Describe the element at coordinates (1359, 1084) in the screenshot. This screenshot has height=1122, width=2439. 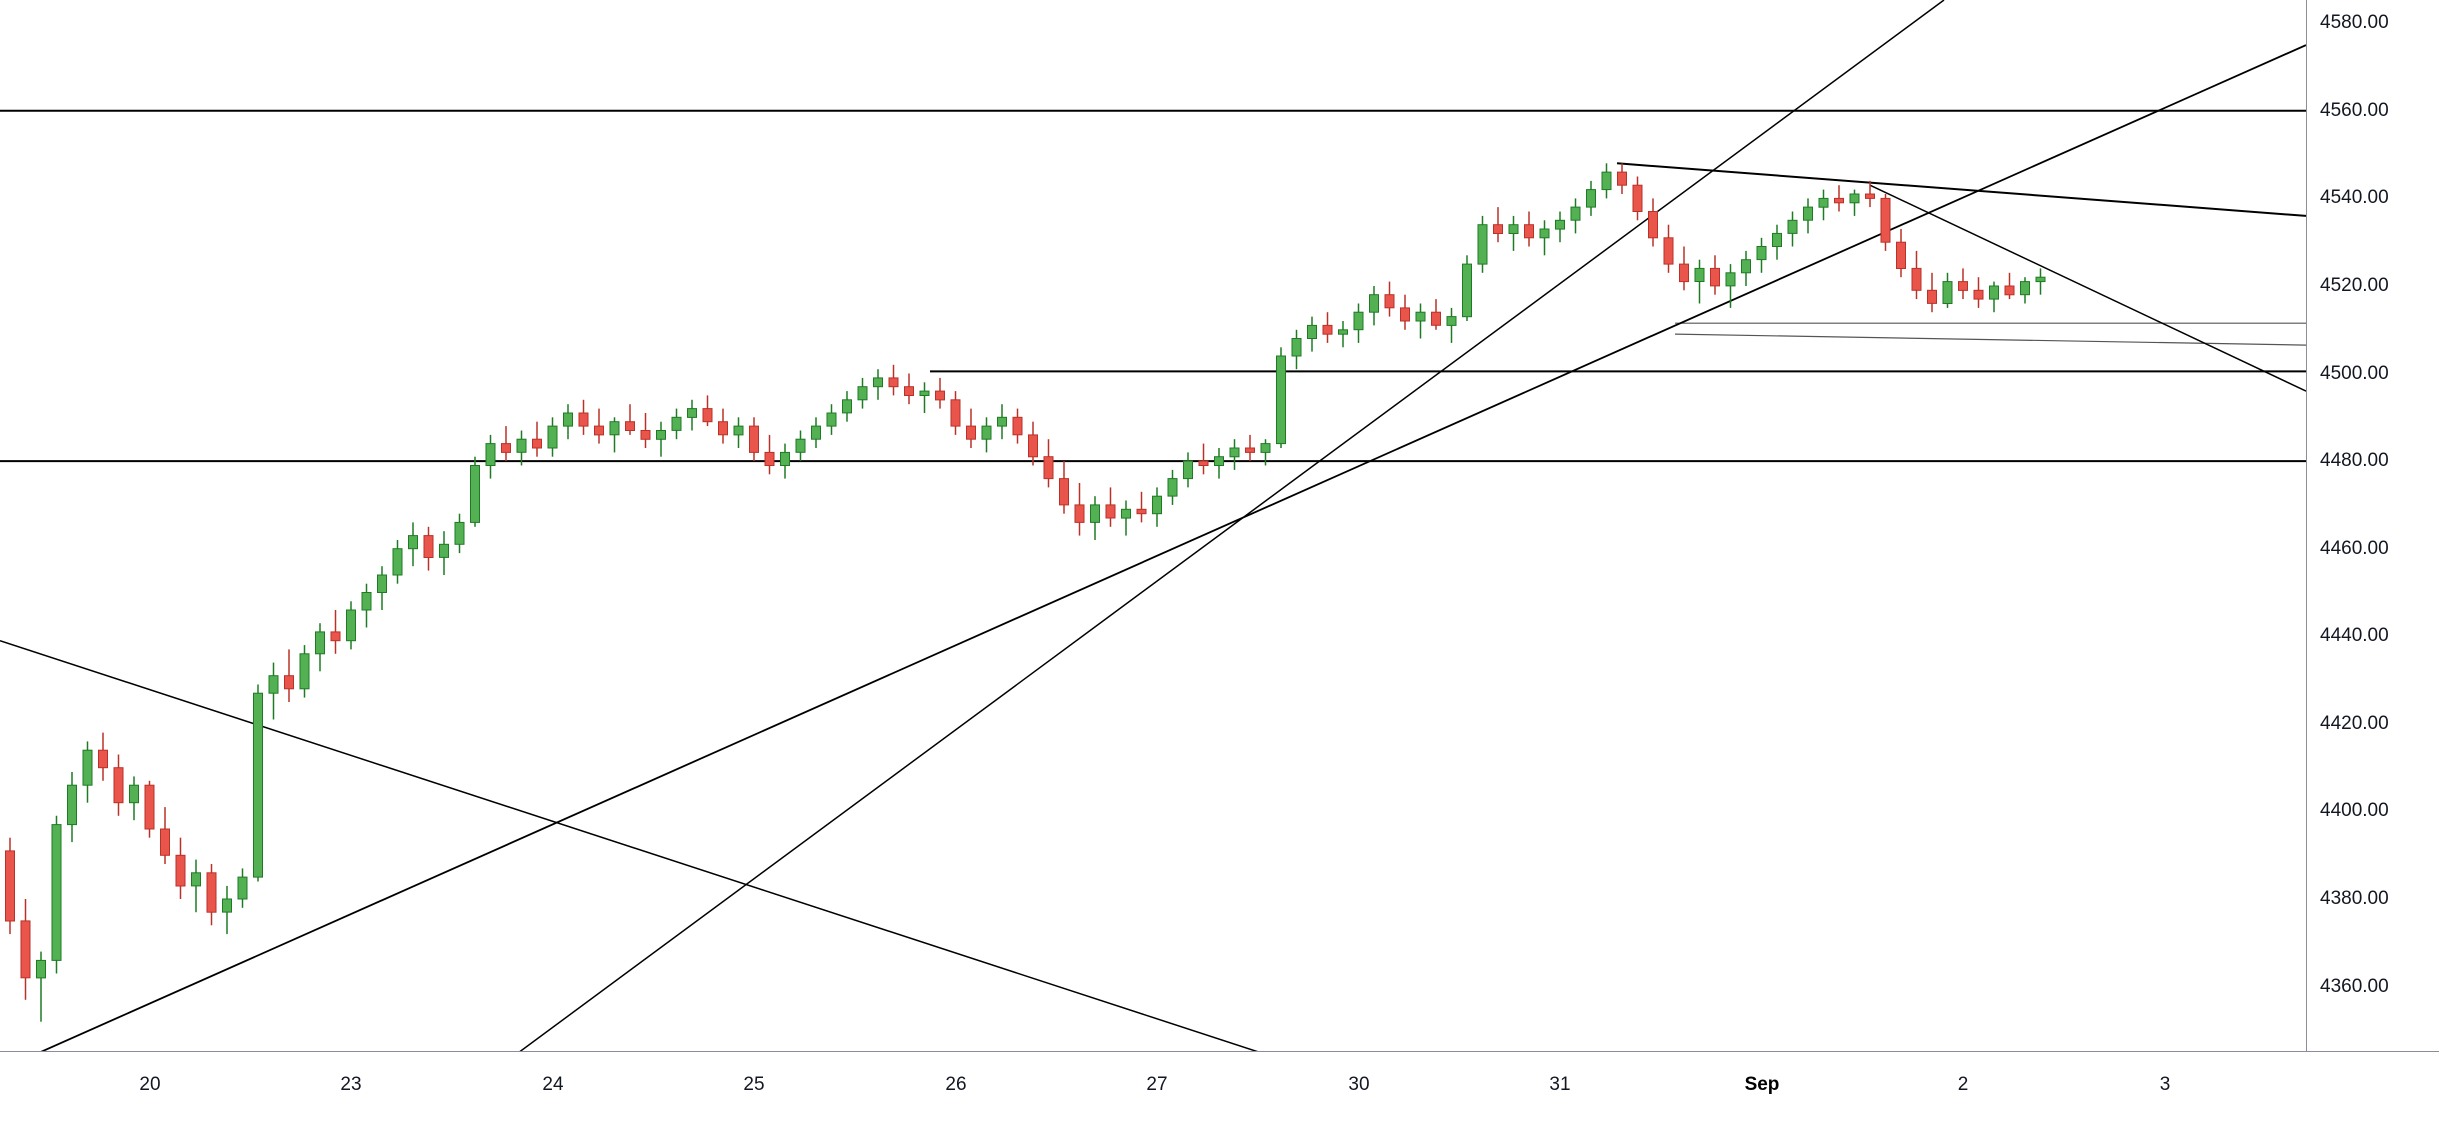
I see `time-axis-label: 30` at that location.